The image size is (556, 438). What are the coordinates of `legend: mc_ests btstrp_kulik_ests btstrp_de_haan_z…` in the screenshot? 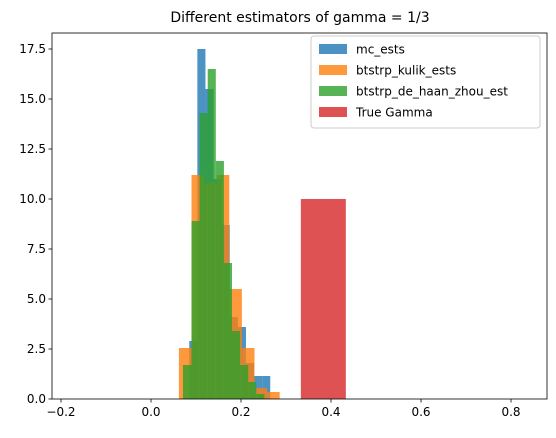 It's located at (425, 82).